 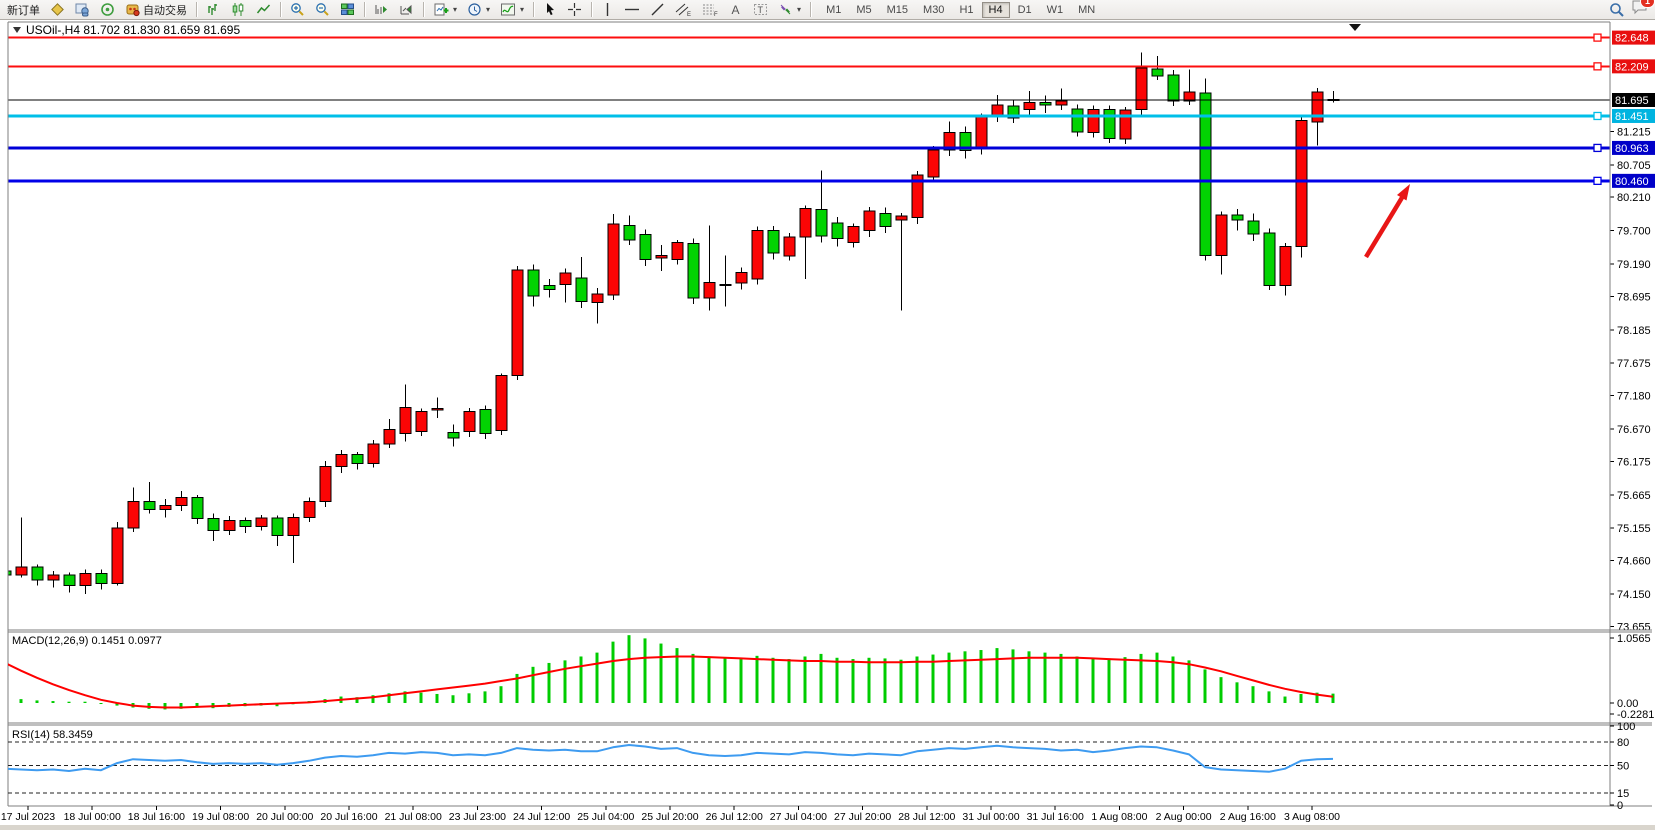 What do you see at coordinates (831, 147) in the screenshot?
I see `hline-80963: 80.963` at bounding box center [831, 147].